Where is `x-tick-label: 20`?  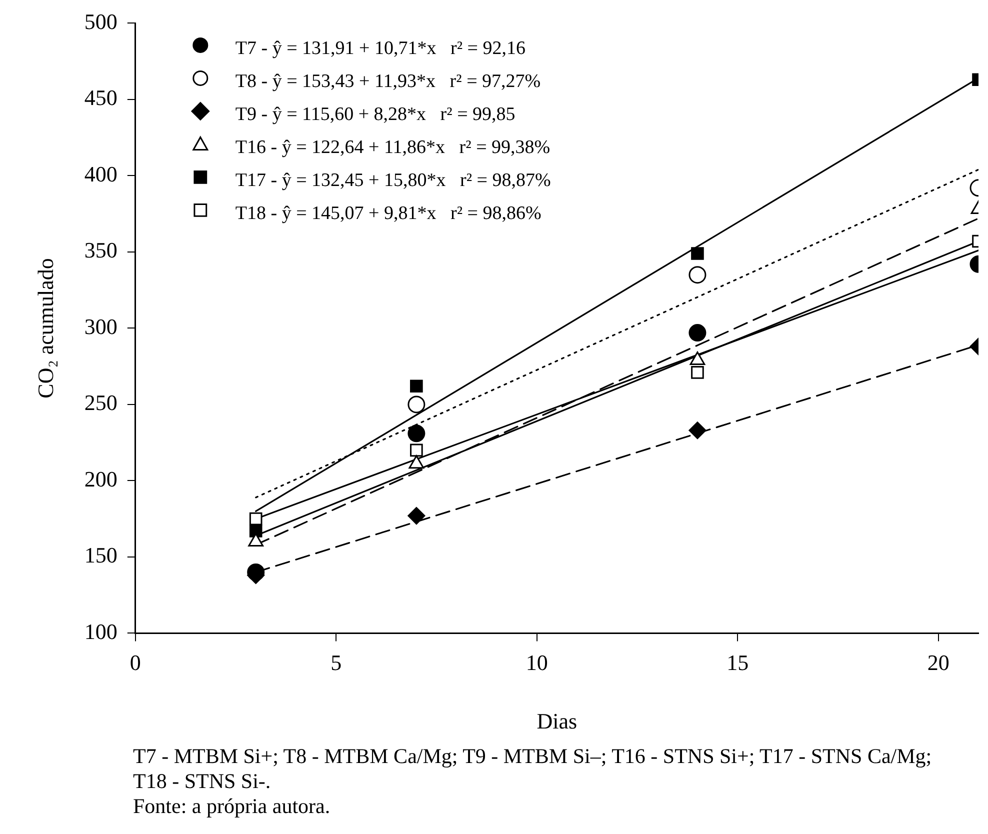
x-tick-label: 20 is located at coordinates (938, 663).